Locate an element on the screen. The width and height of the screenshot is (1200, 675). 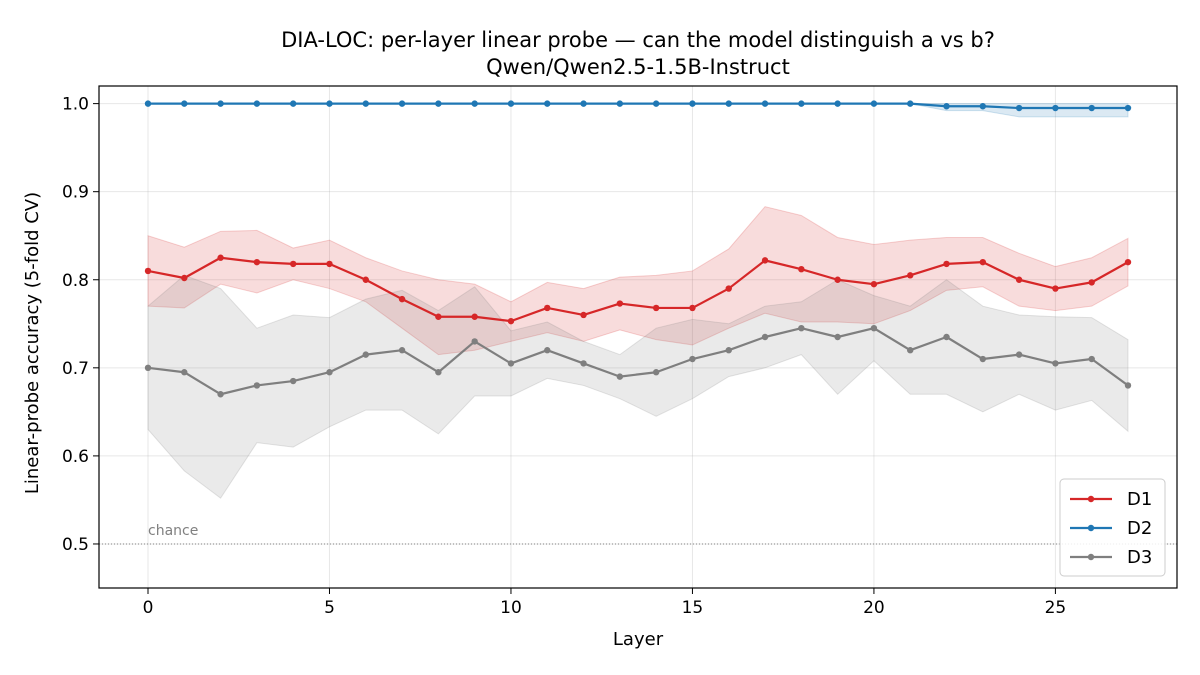
legend-label-d3: D3 is located at coordinates (1139, 557).